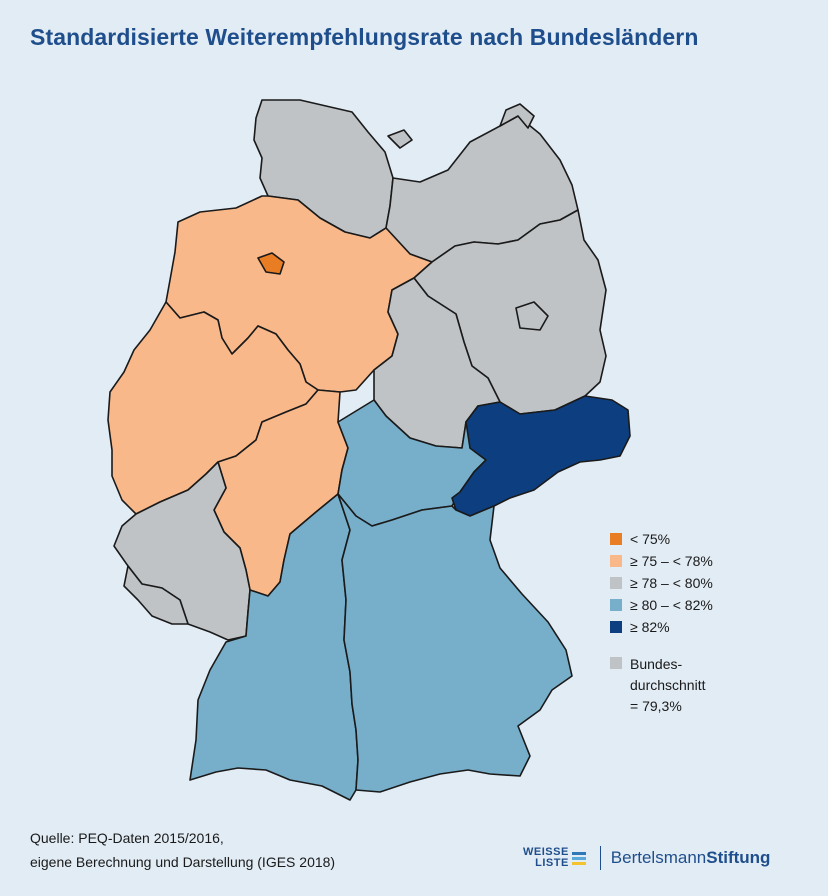 The image size is (828, 896). What do you see at coordinates (671, 605) in the screenshot?
I see `legend-label: ≥ 80 – < 82%` at bounding box center [671, 605].